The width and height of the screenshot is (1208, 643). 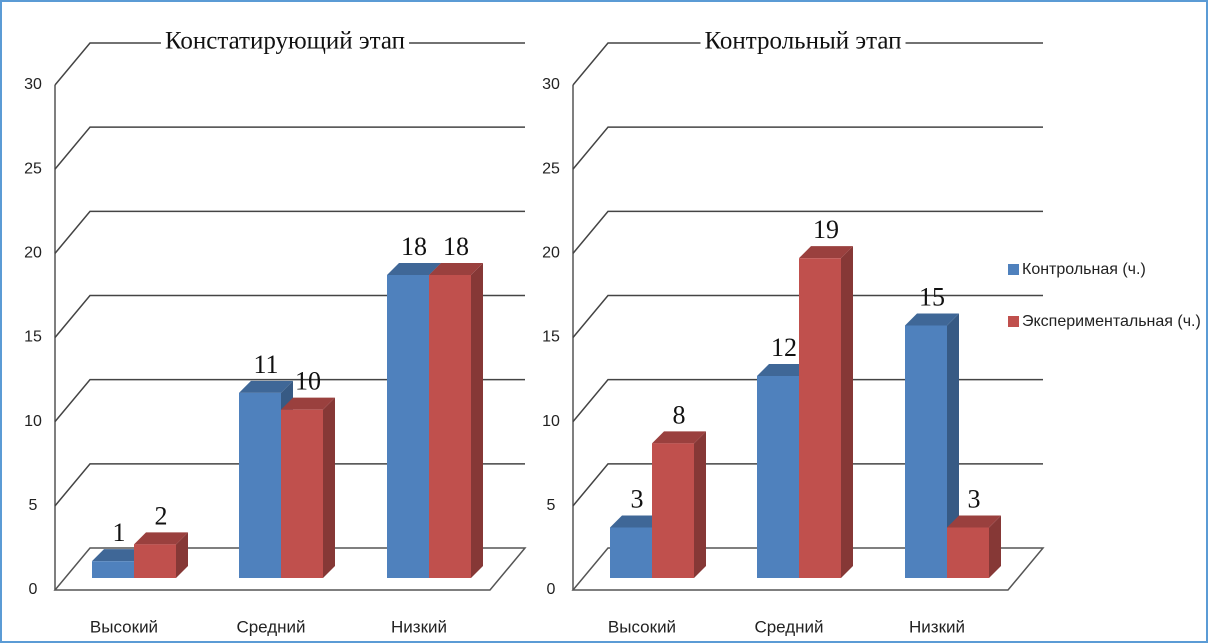 I want to click on data-label: 15, so click(x=932, y=296).